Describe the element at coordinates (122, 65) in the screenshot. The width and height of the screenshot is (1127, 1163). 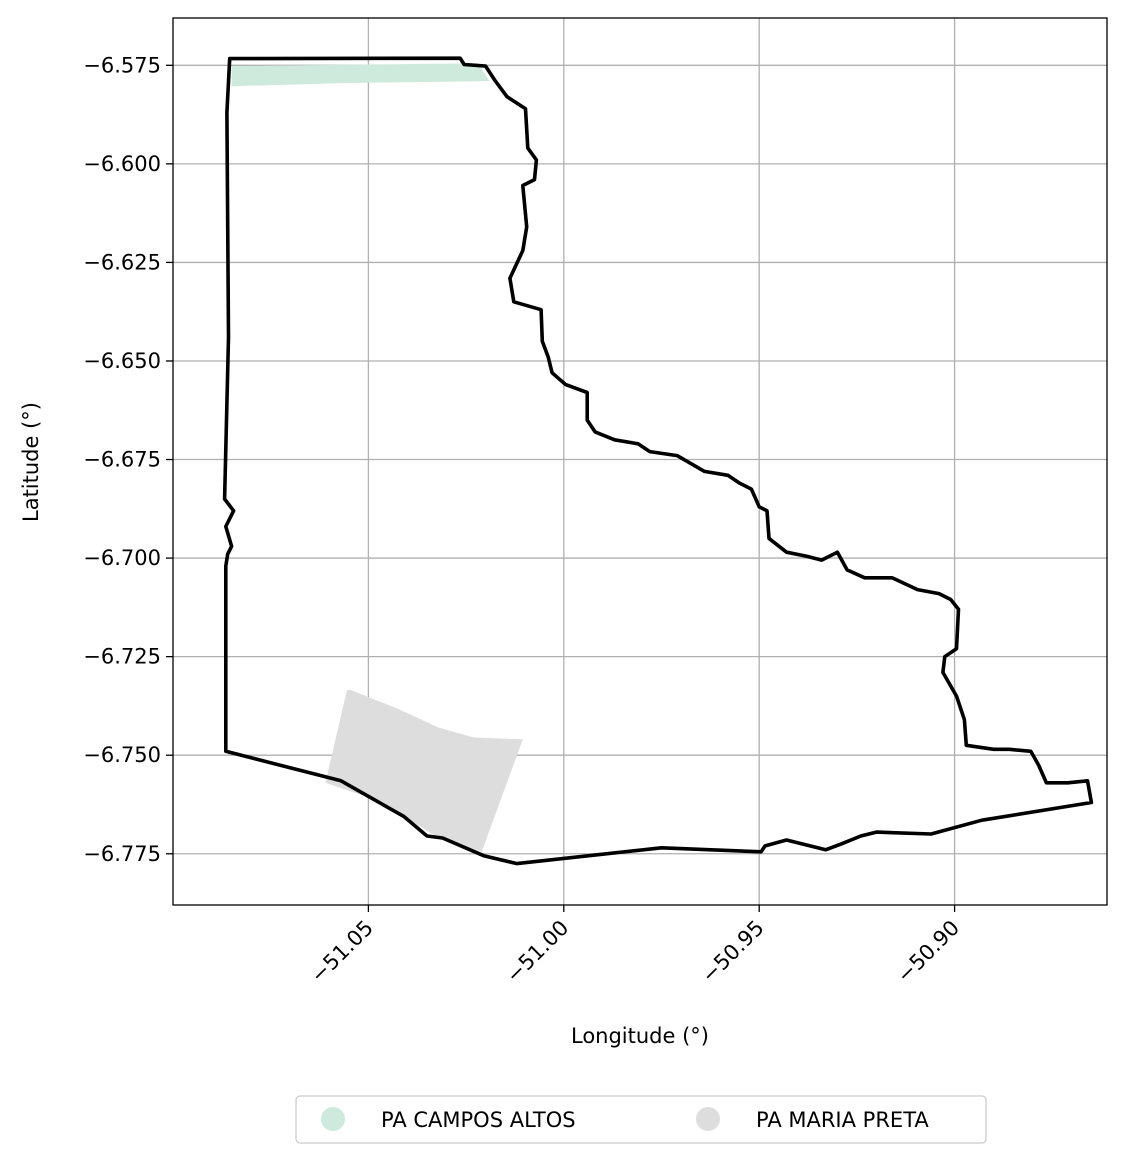
I see `y-tick-label-0: −6.575` at that location.